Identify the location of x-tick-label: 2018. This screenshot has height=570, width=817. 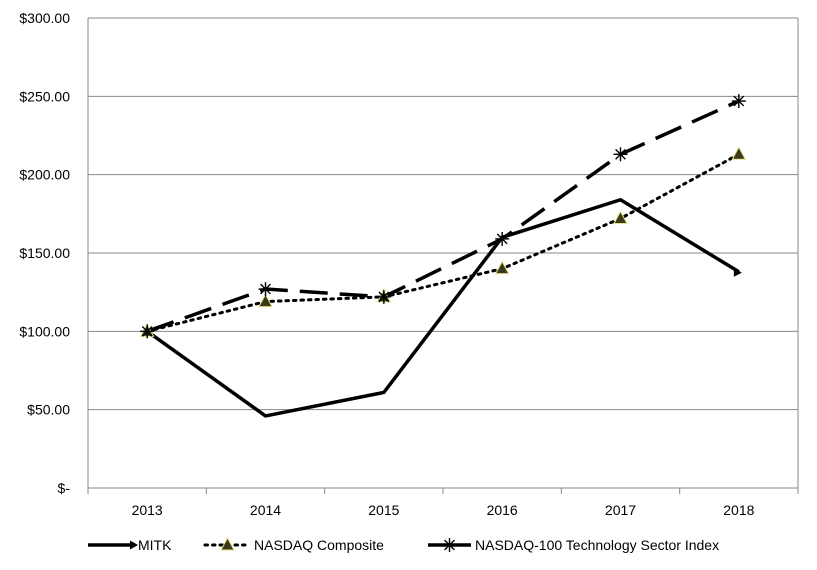
(738, 510).